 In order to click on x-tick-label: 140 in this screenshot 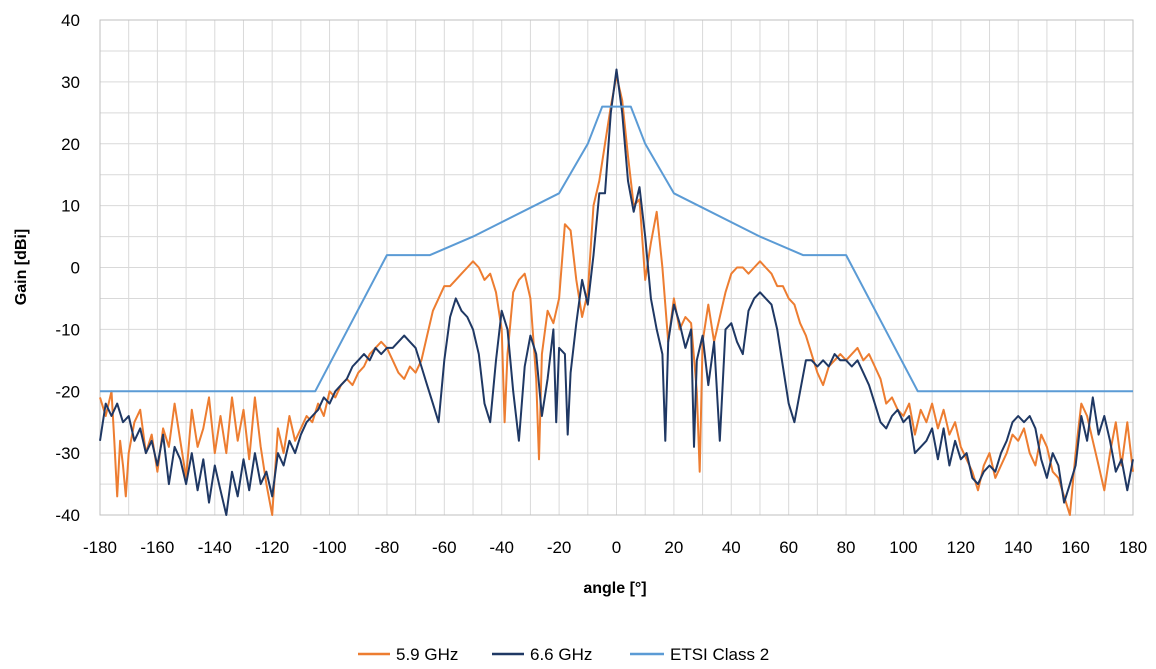, I will do `click(1018, 547)`.